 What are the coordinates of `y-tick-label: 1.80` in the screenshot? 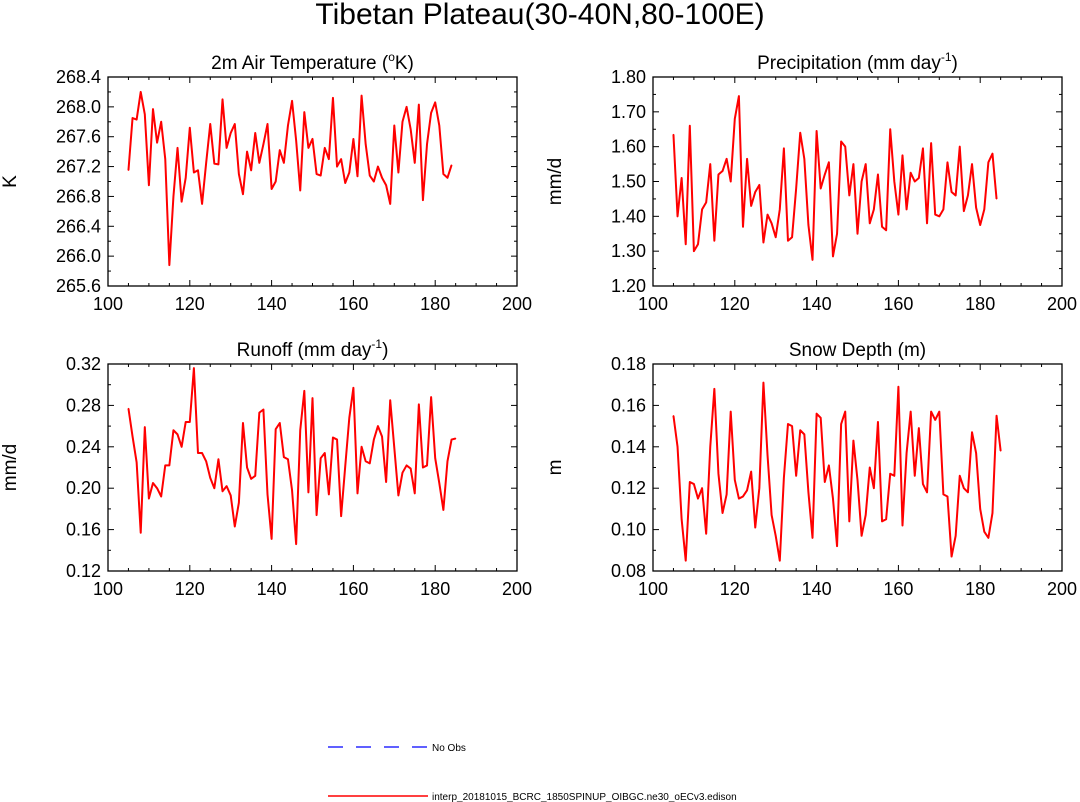 It's located at (628, 77).